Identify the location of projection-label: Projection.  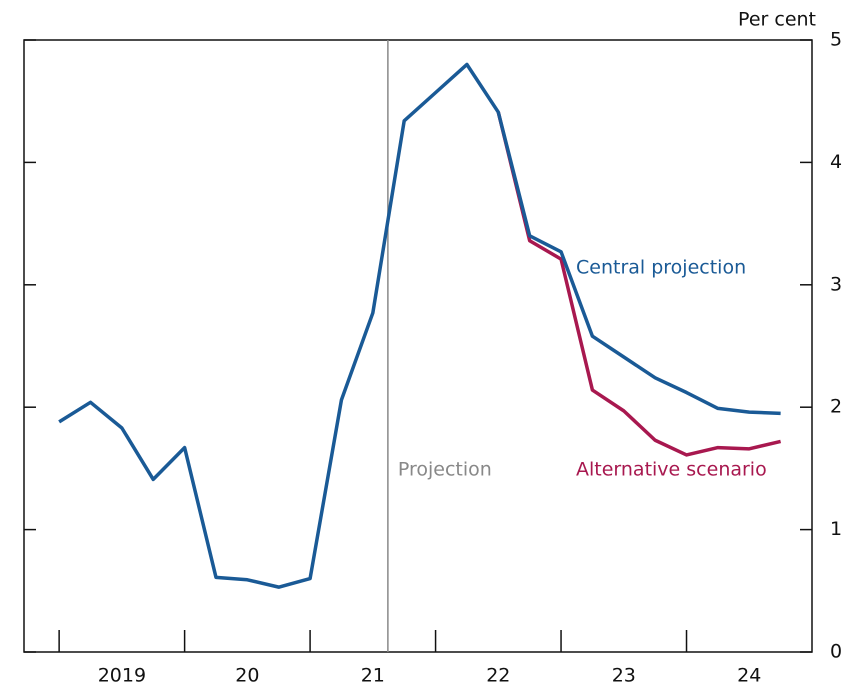
(445, 470).